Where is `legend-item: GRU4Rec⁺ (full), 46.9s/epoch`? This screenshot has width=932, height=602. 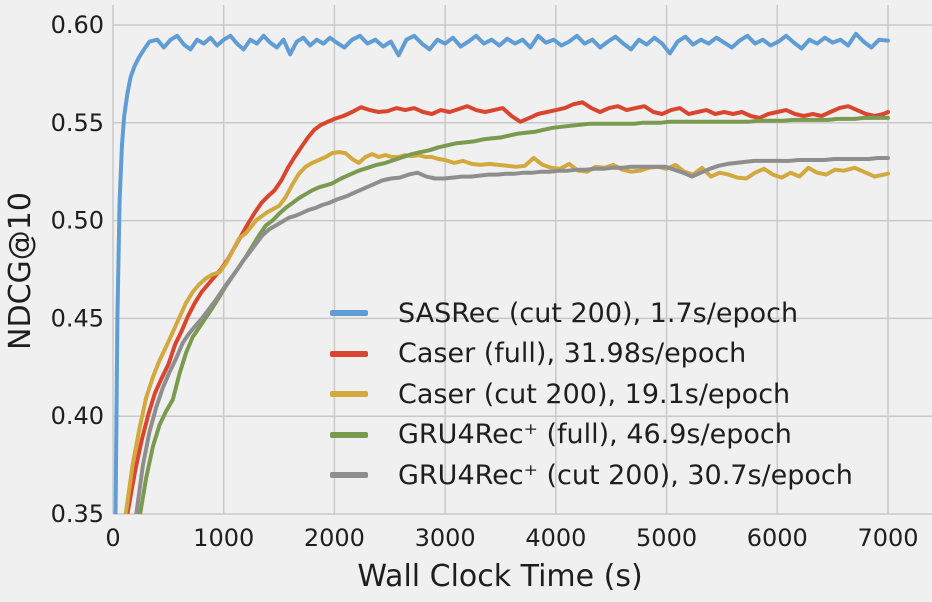 legend-item: GRU4Rec⁺ (full), 46.9s/epoch is located at coordinates (591, 435).